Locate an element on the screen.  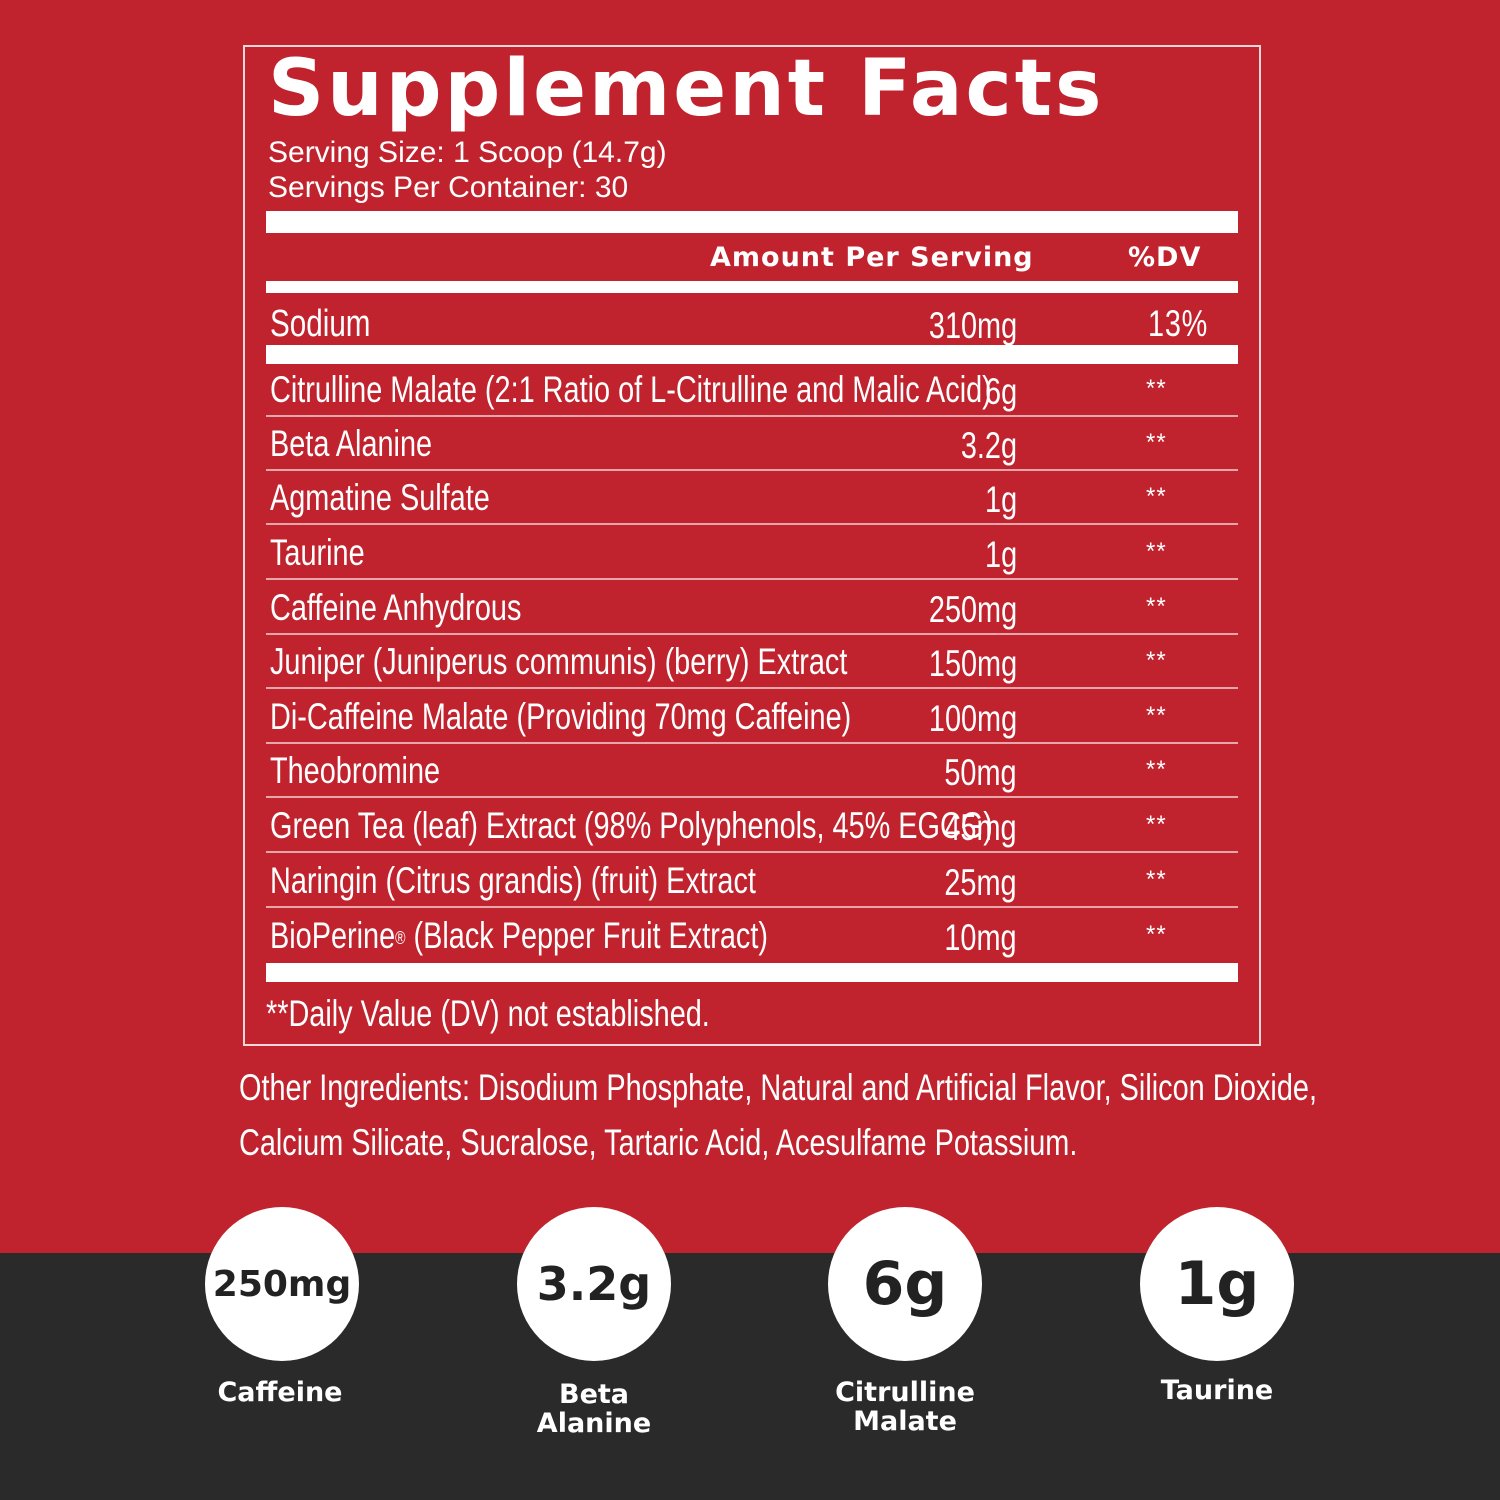
beta-alanine-badge: 3.2g is located at coordinates (594, 1284).